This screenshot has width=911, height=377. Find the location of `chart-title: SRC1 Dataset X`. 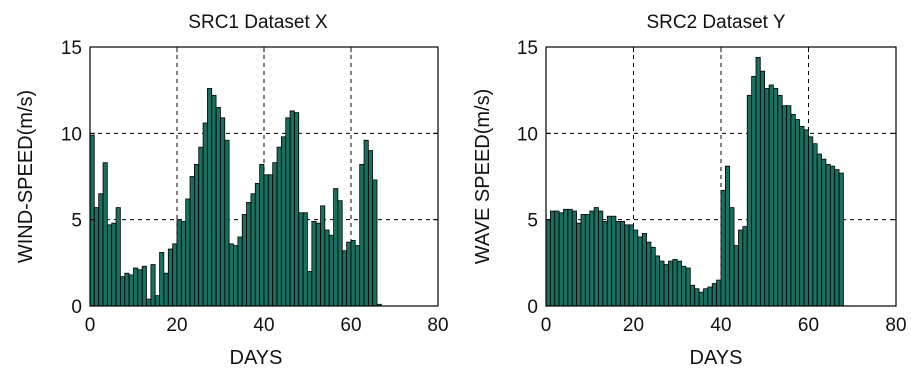

chart-title: SRC1 Dataset X is located at coordinates (258, 22).